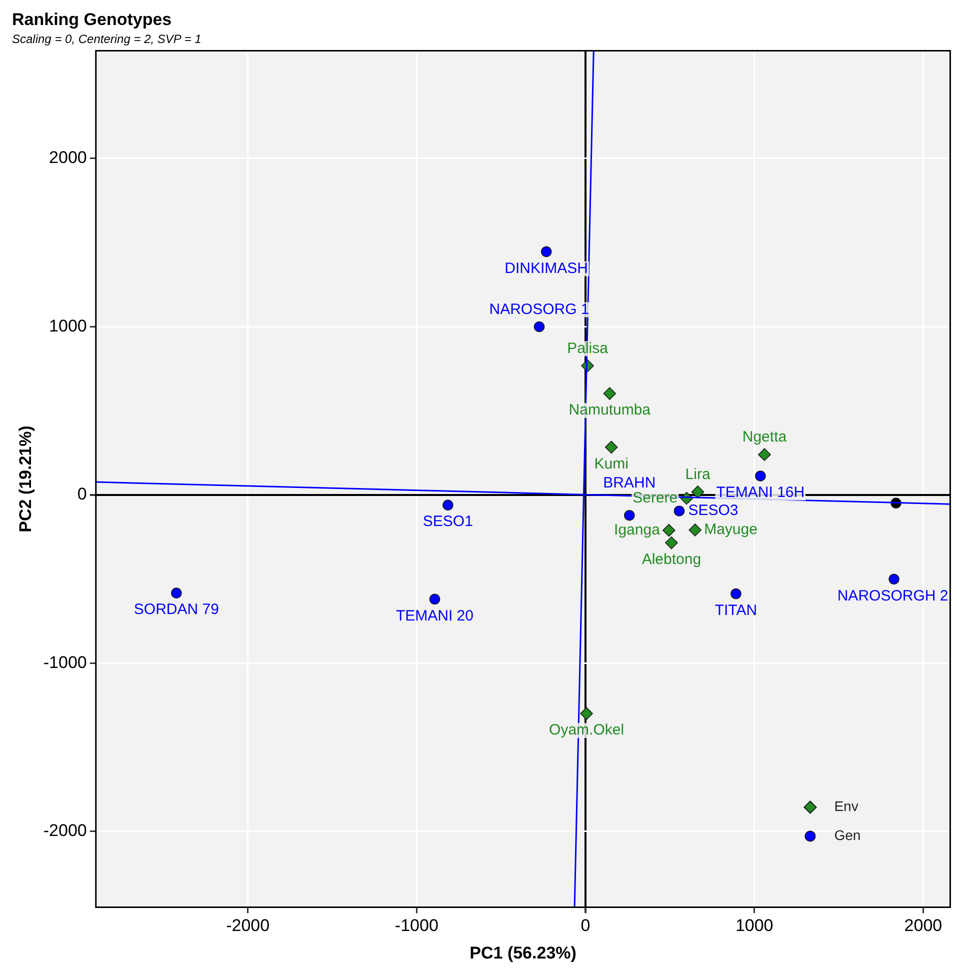 The height and width of the screenshot is (968, 957). What do you see at coordinates (892, 595) in the screenshot?
I see `annotation: NAROSORGH 2` at bounding box center [892, 595].